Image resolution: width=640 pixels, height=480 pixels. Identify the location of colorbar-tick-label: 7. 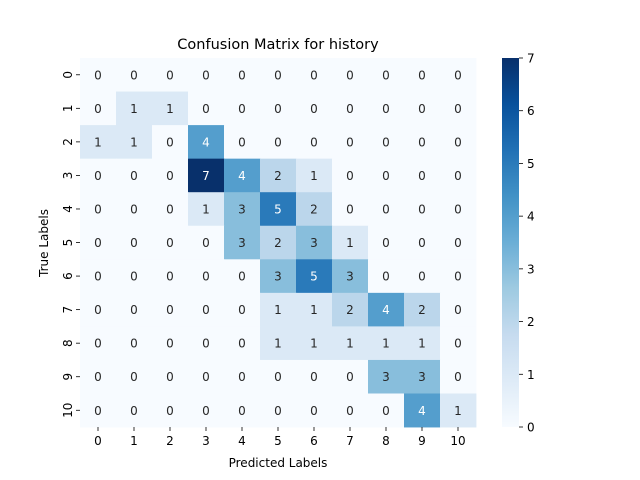
(531, 59).